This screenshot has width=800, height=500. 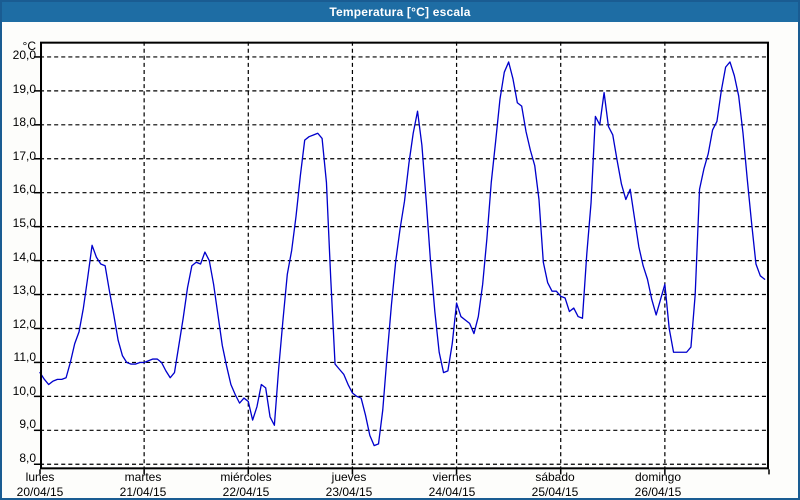 I want to click on day-date: 21/04/15, so click(x=143, y=492).